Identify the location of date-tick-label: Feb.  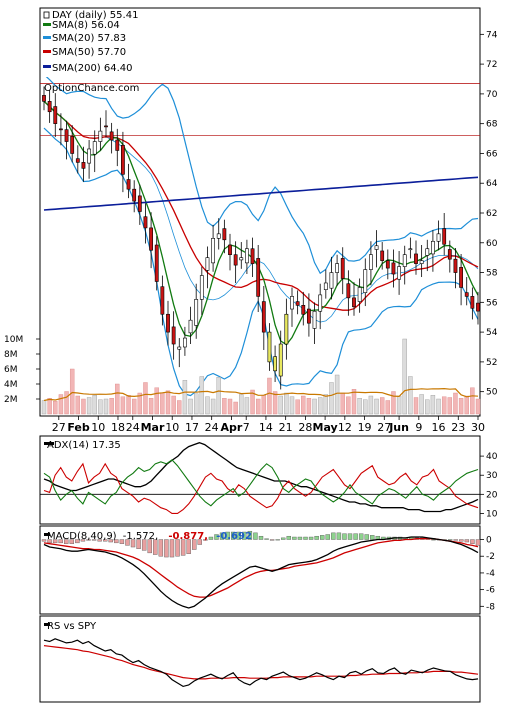
(78, 427).